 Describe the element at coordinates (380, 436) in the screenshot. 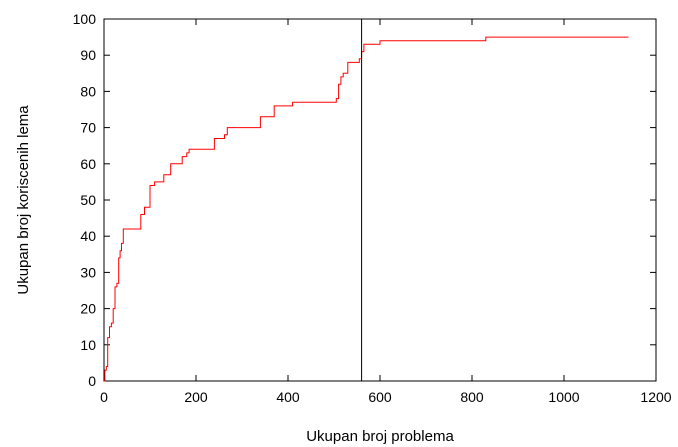

I see `x-axis-label: Ukupan broj problema` at that location.